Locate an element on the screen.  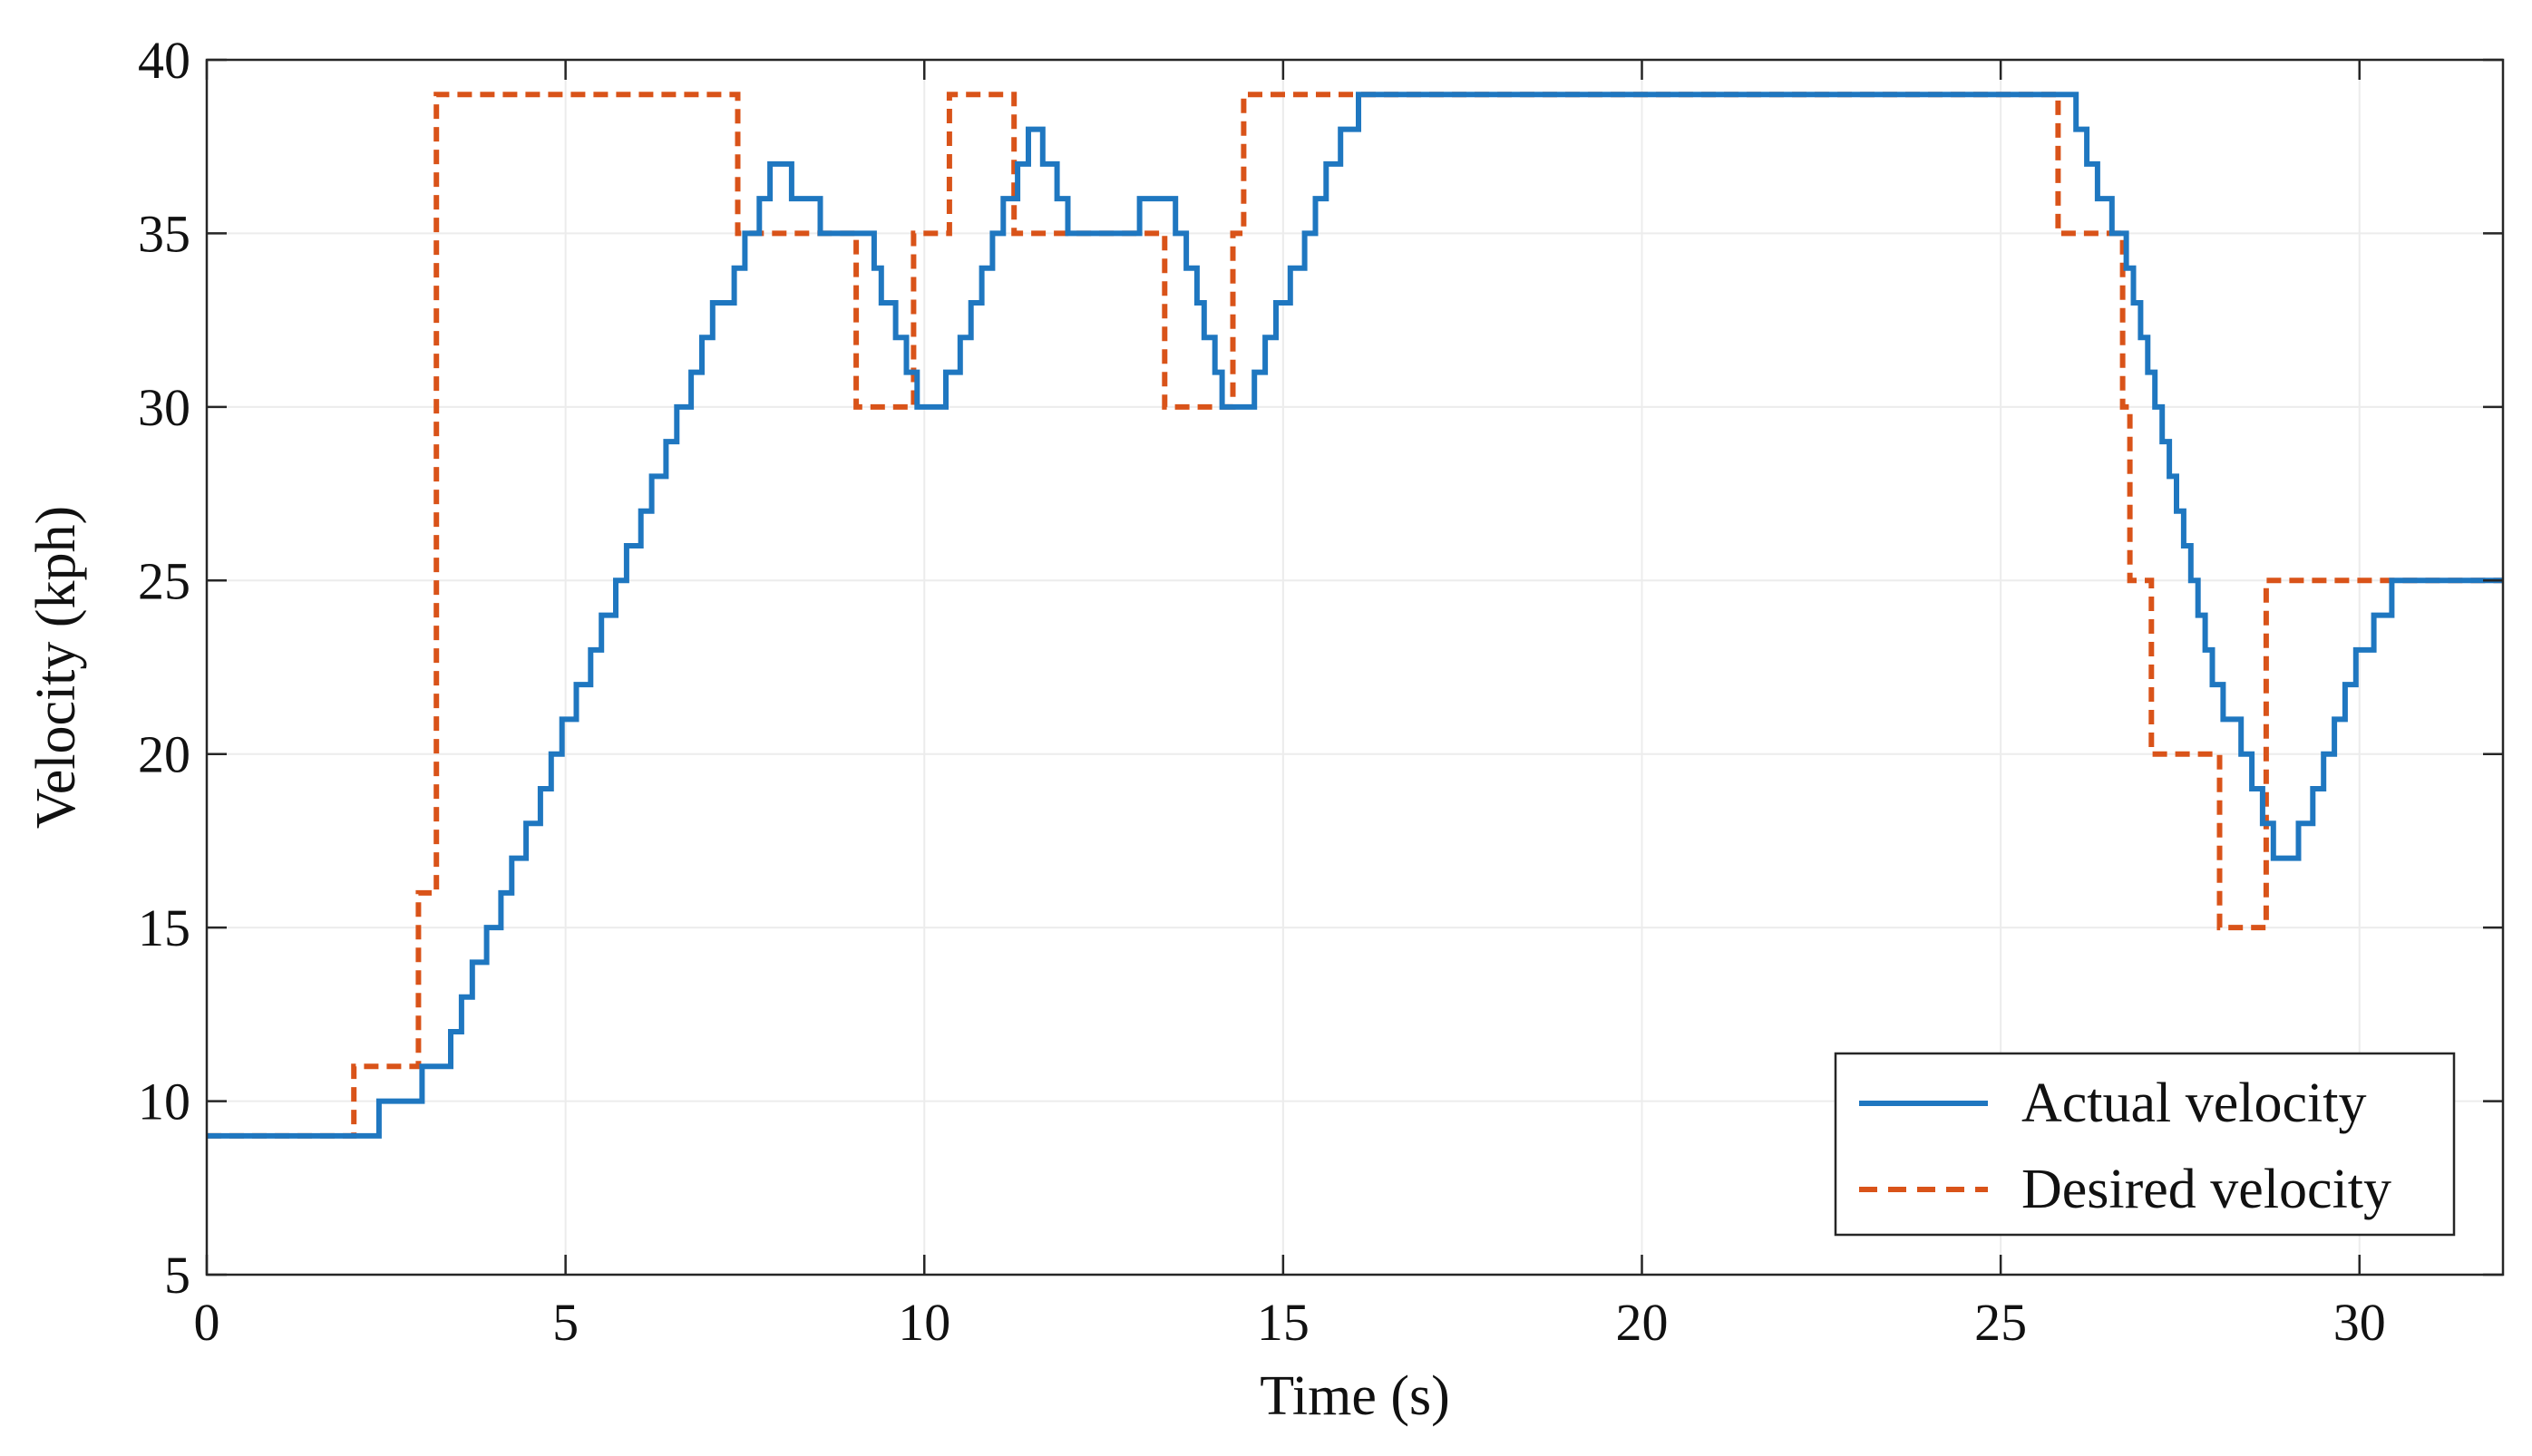
x-tick-label: 5 is located at coordinates (565, 1322).